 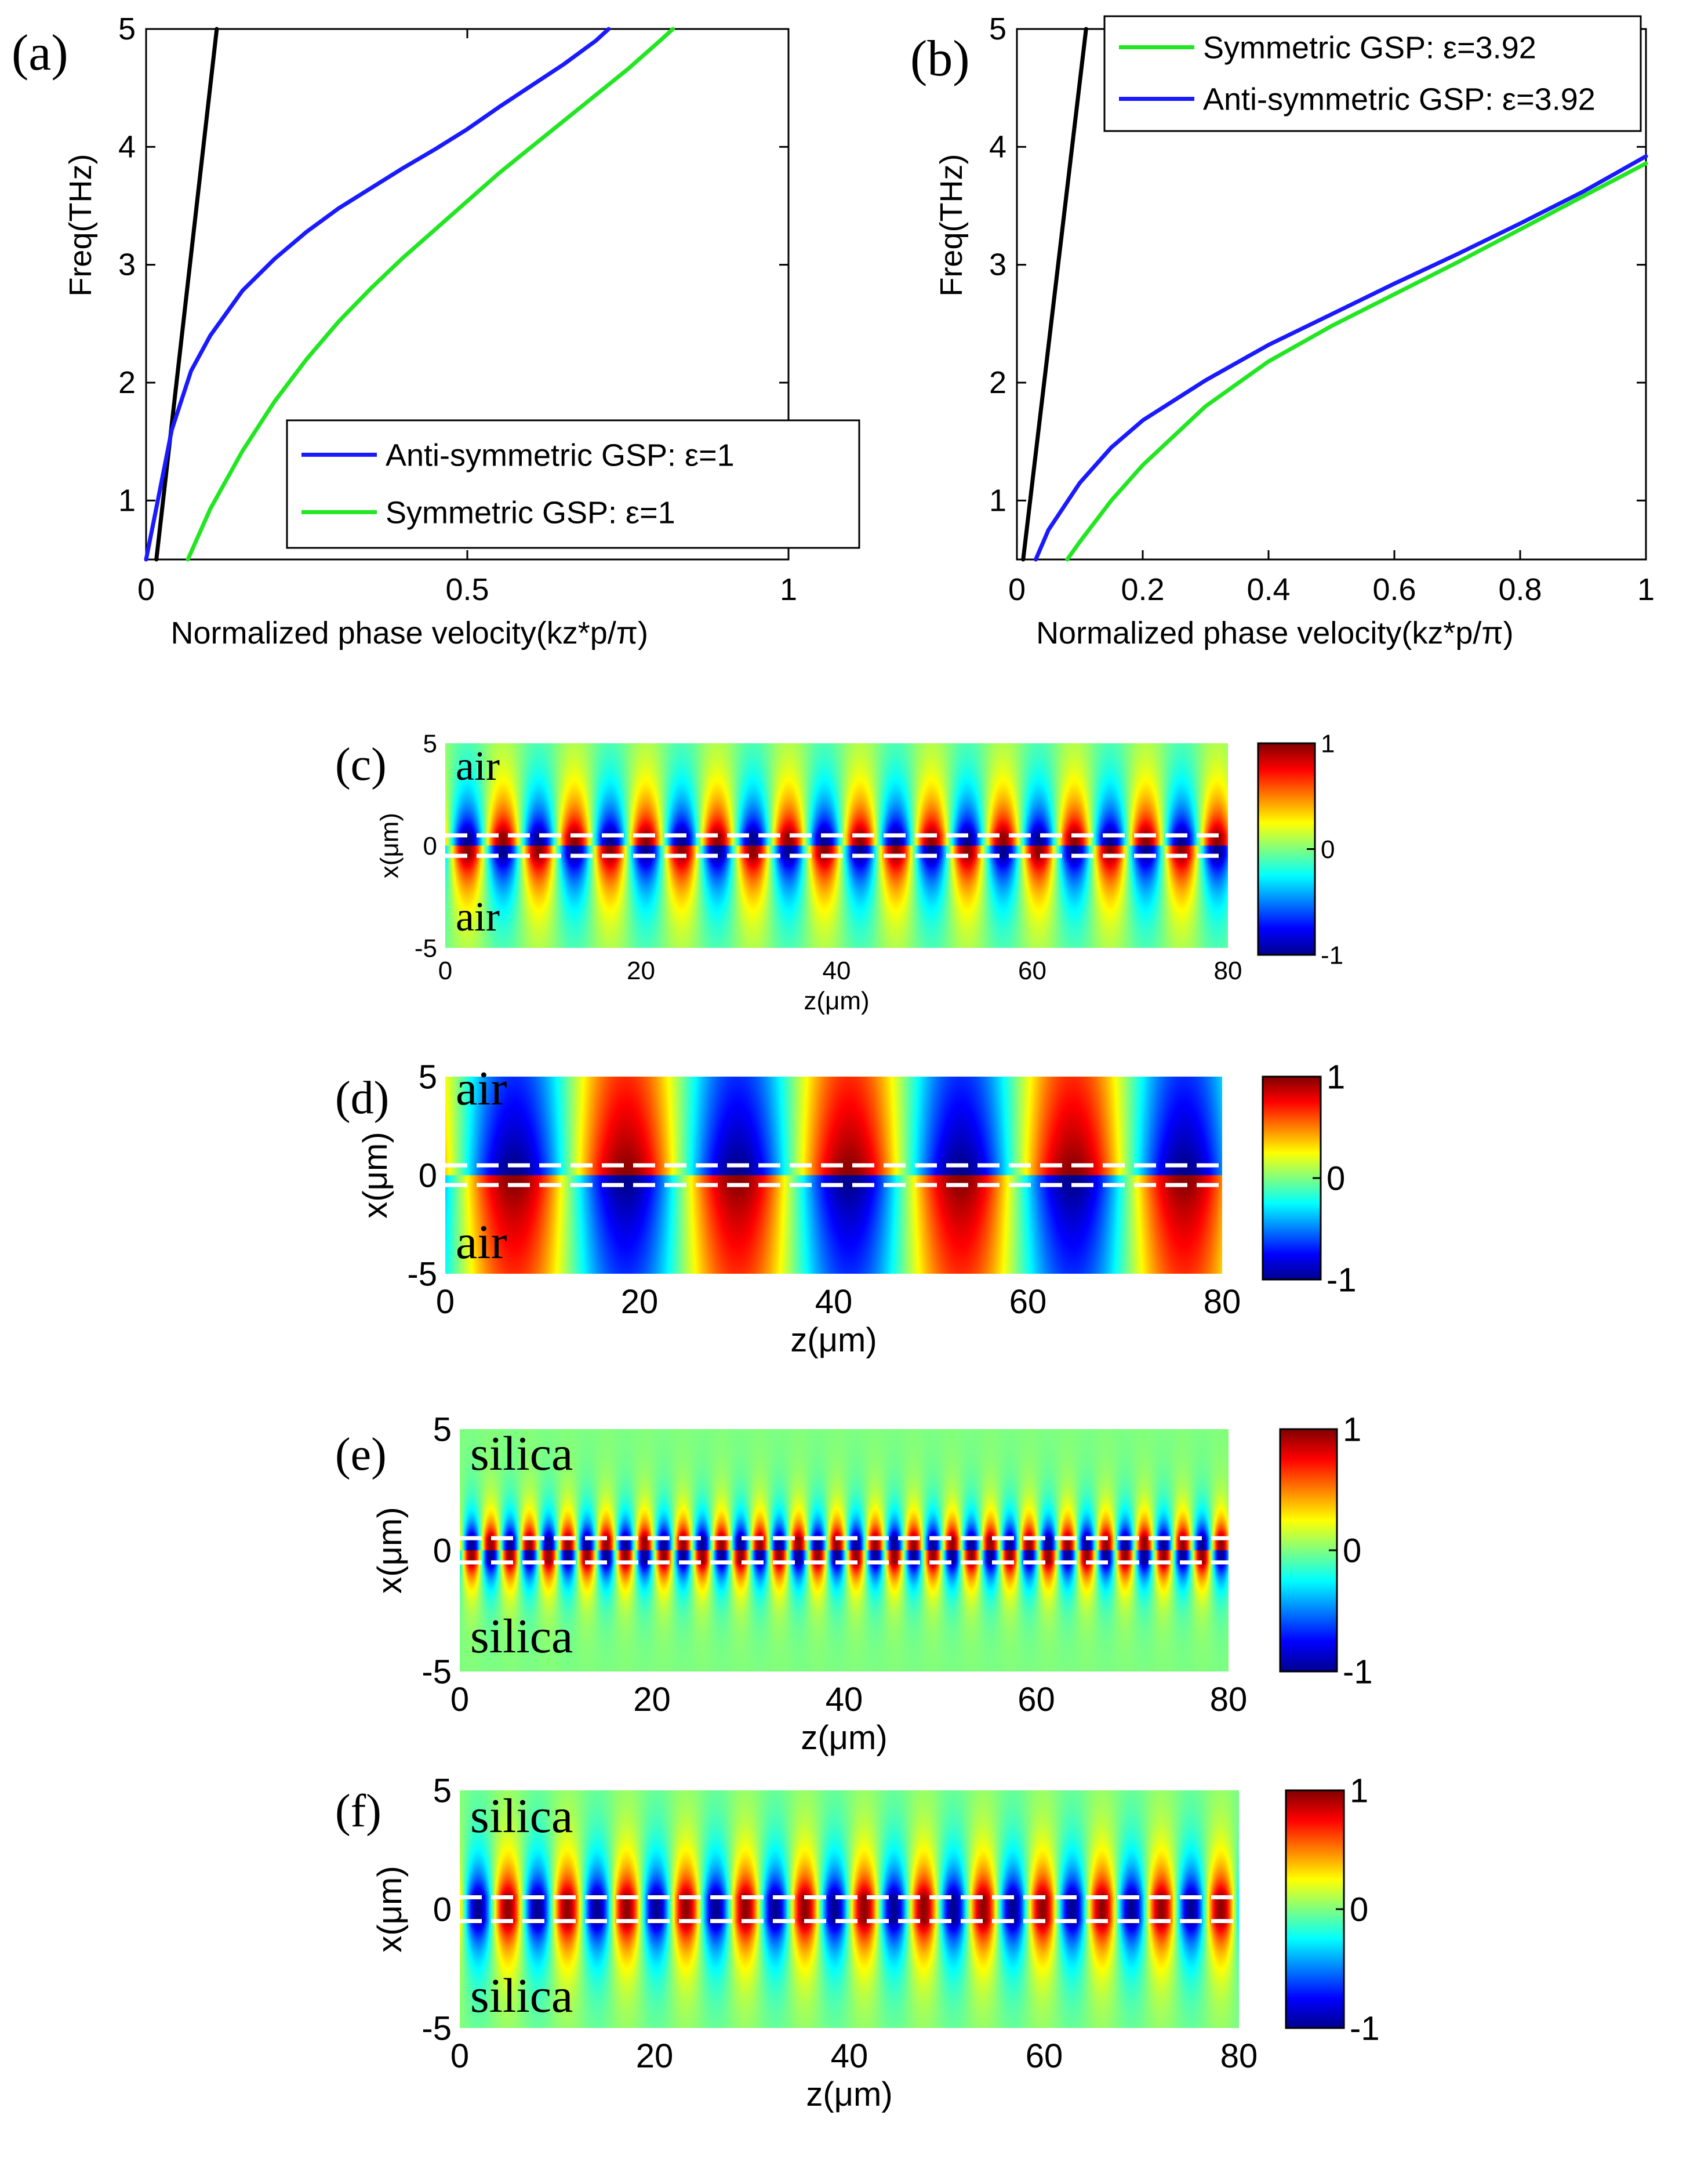 I want to click on x-tick-label: 0.6, so click(x=1394, y=590).